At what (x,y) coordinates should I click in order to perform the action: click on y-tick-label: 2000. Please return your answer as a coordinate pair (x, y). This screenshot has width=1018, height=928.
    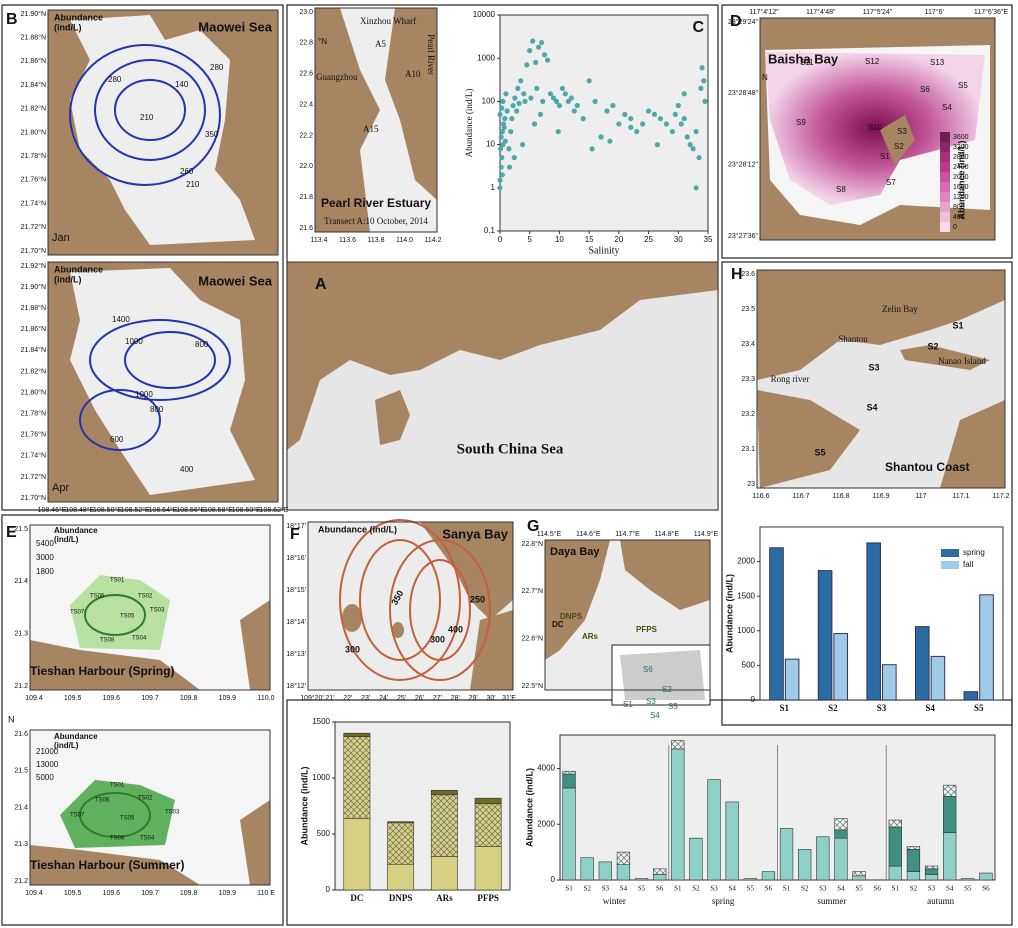
    Looking at the image, I should click on (546, 823).